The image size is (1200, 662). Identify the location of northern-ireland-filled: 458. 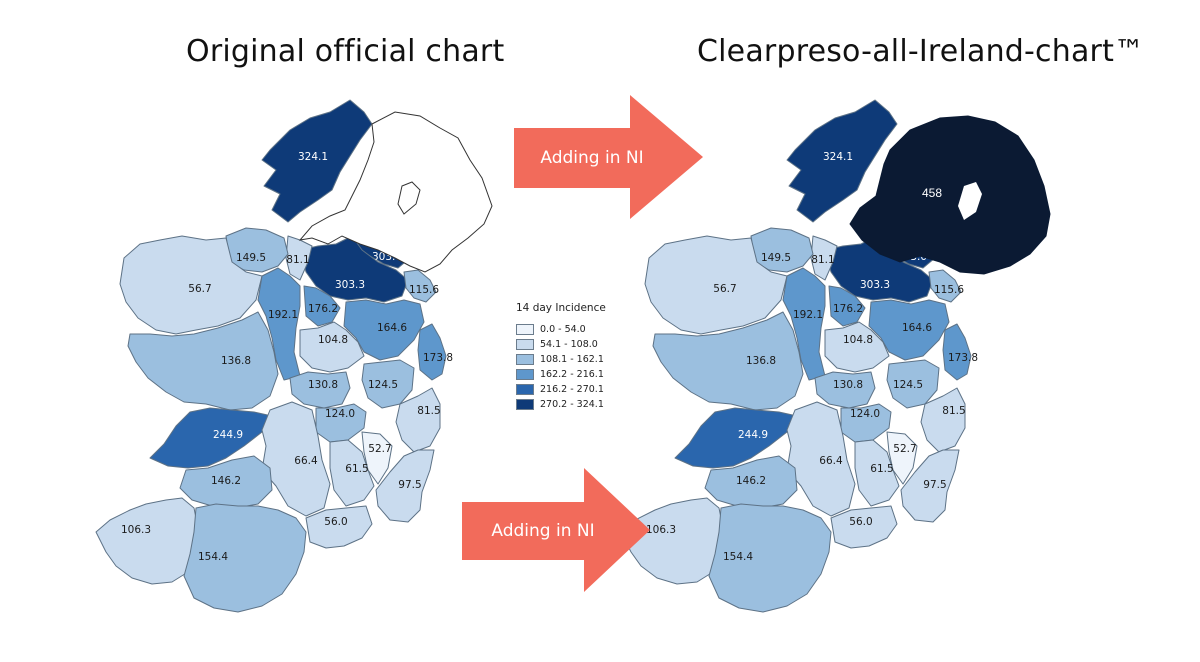
(950, 195).